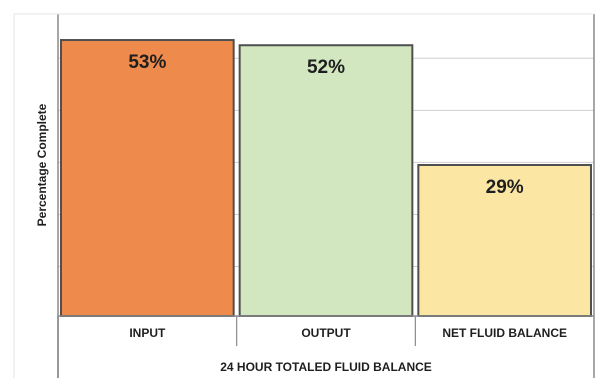 This screenshot has height=385, width=598. Describe the element at coordinates (326, 333) in the screenshot. I see `tick-label-output: OUTPUT` at that location.